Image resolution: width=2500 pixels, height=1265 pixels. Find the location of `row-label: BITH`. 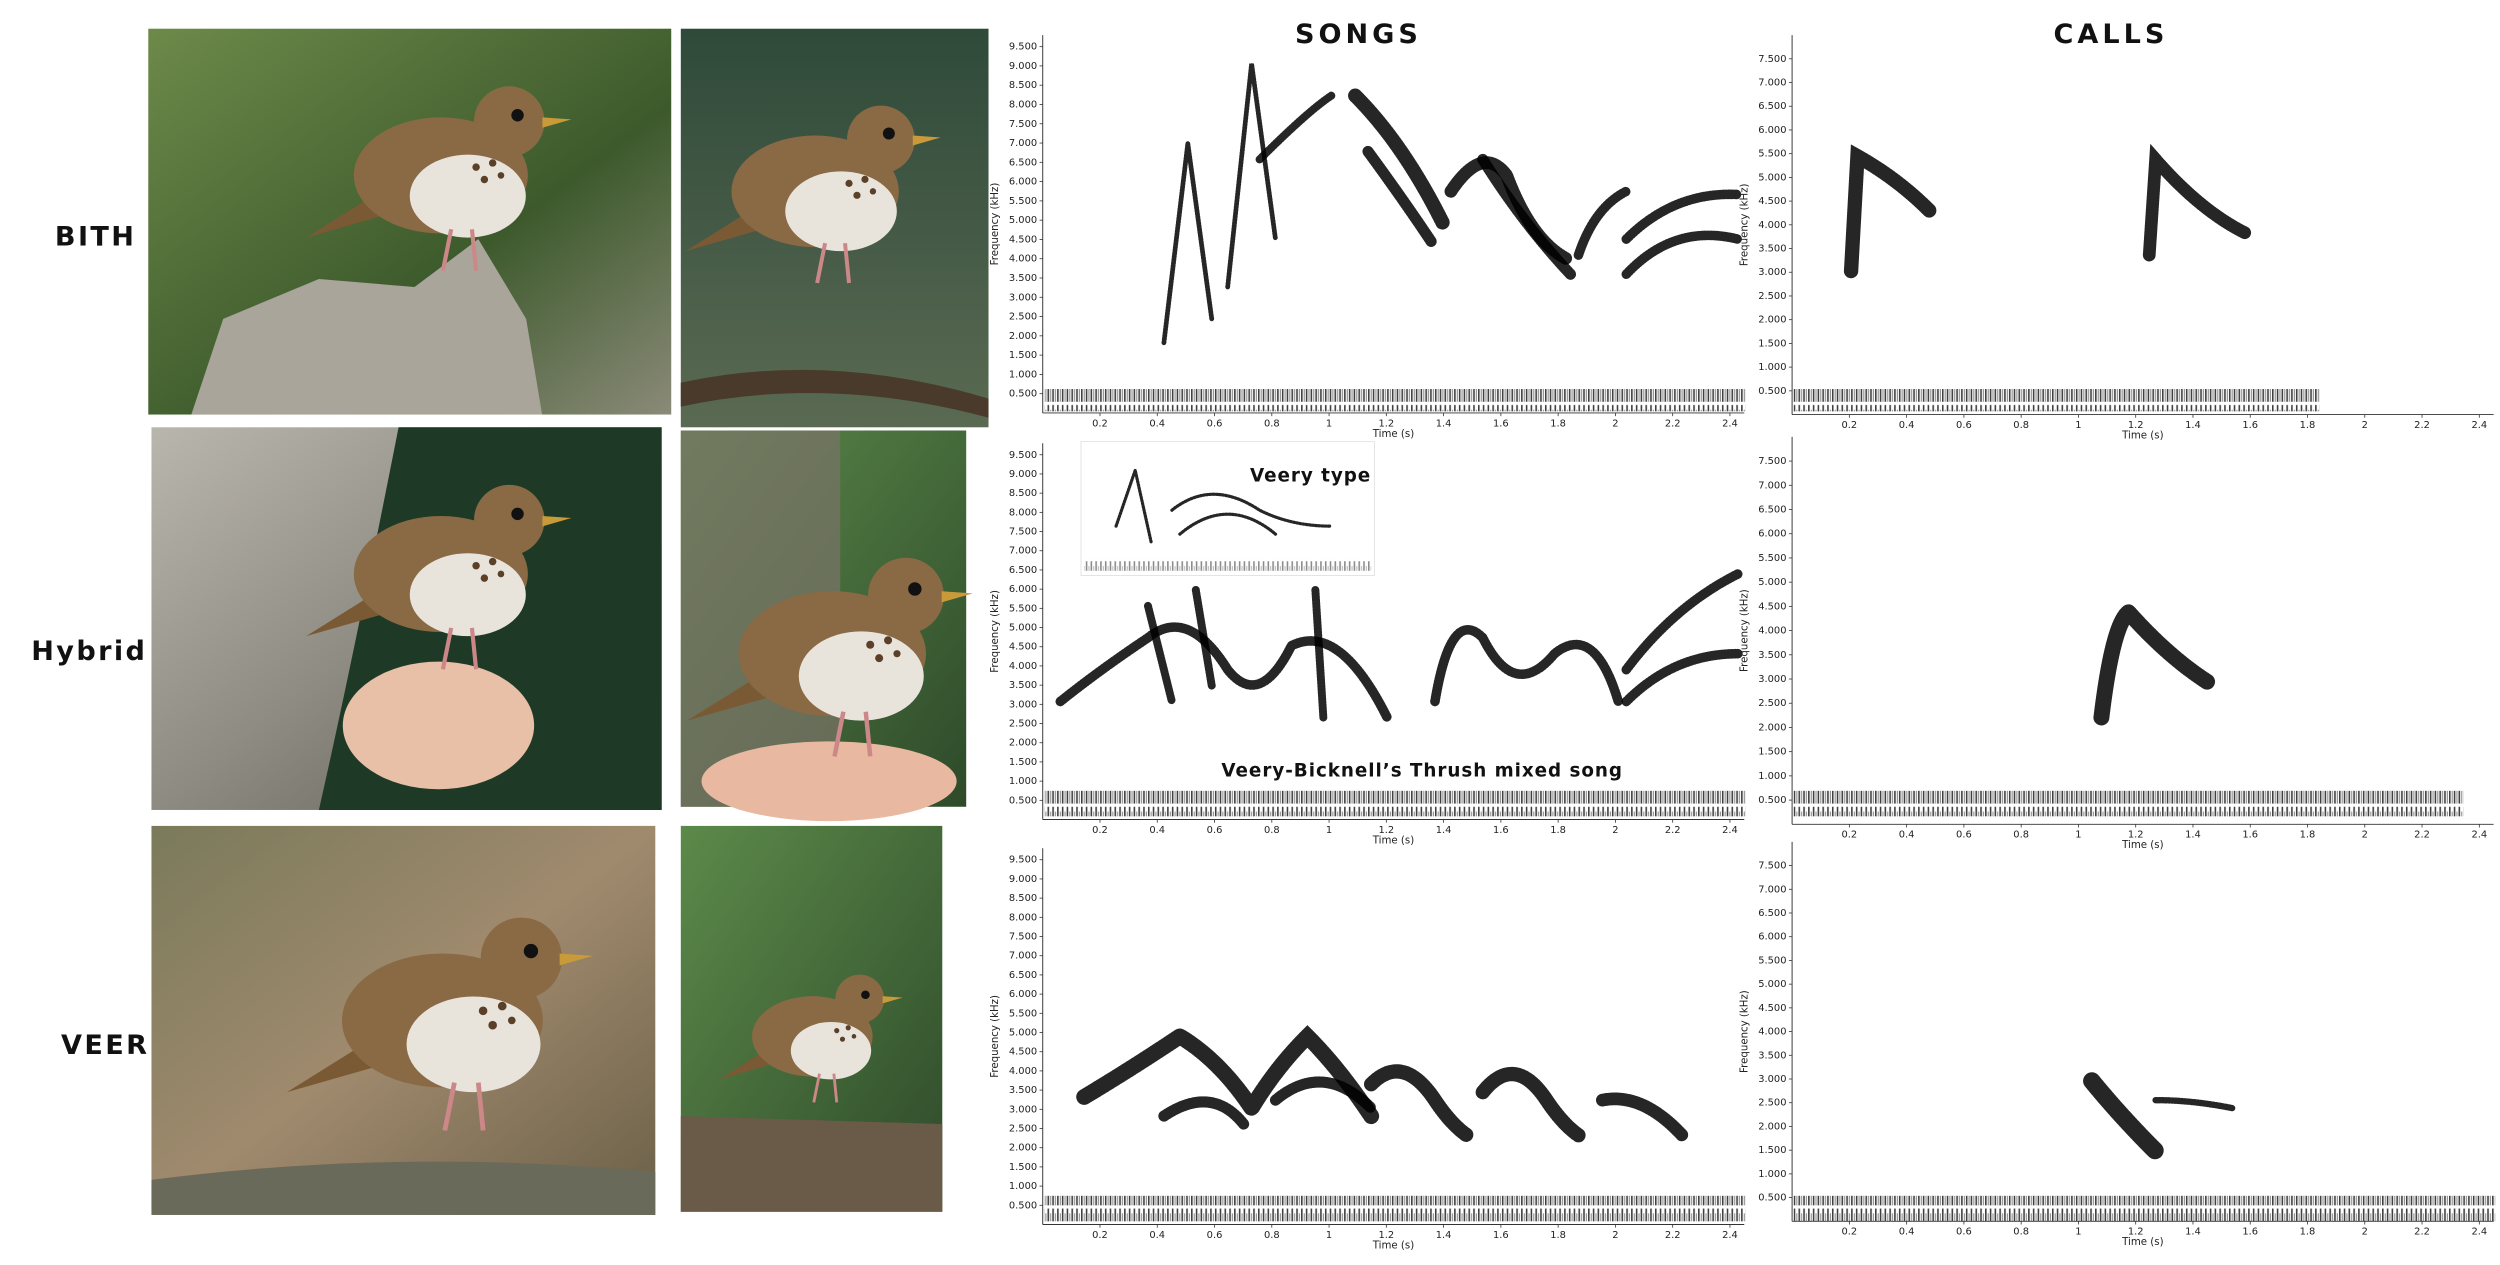

row-label: BITH is located at coordinates (95, 237).